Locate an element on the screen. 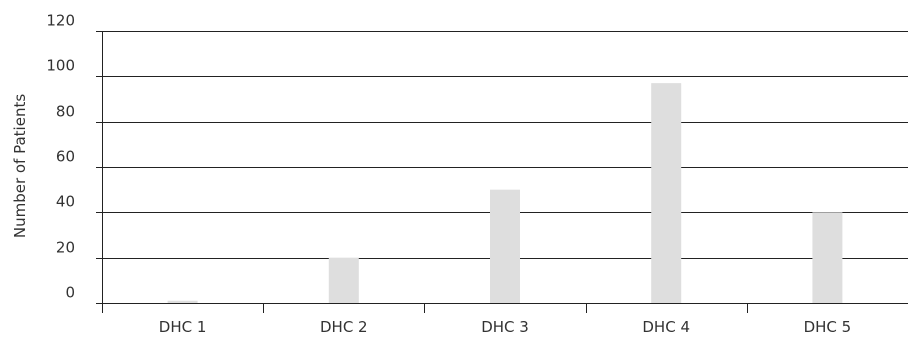 The width and height of the screenshot is (924, 337). y-tick-label: 120 is located at coordinates (60, 21).